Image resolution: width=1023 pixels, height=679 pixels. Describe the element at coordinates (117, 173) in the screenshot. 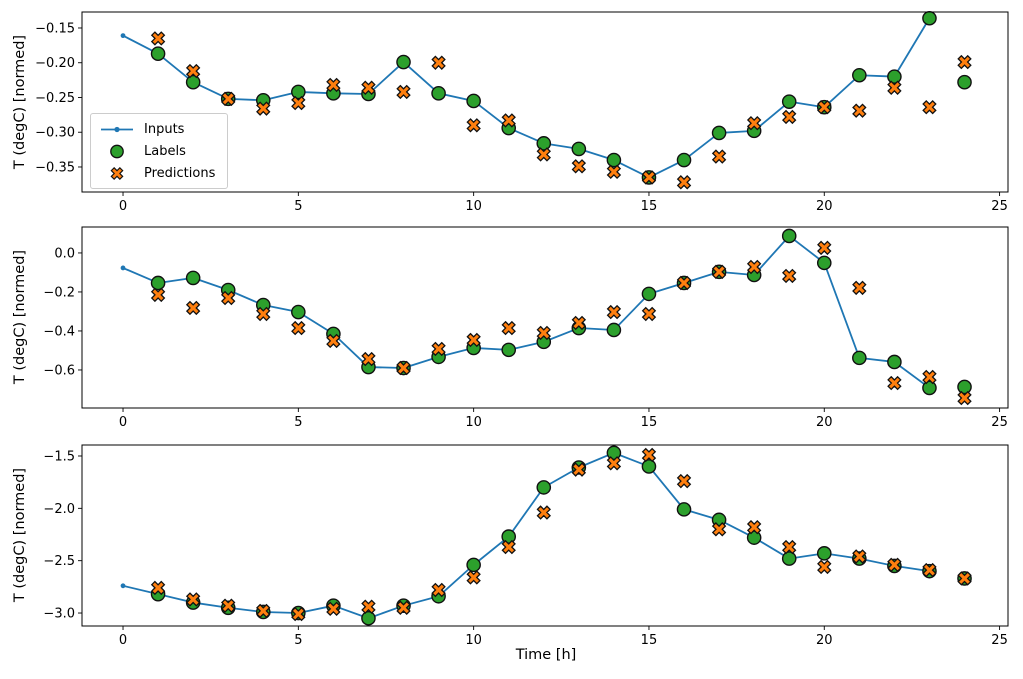

I see `predictions-x-icon` at that location.